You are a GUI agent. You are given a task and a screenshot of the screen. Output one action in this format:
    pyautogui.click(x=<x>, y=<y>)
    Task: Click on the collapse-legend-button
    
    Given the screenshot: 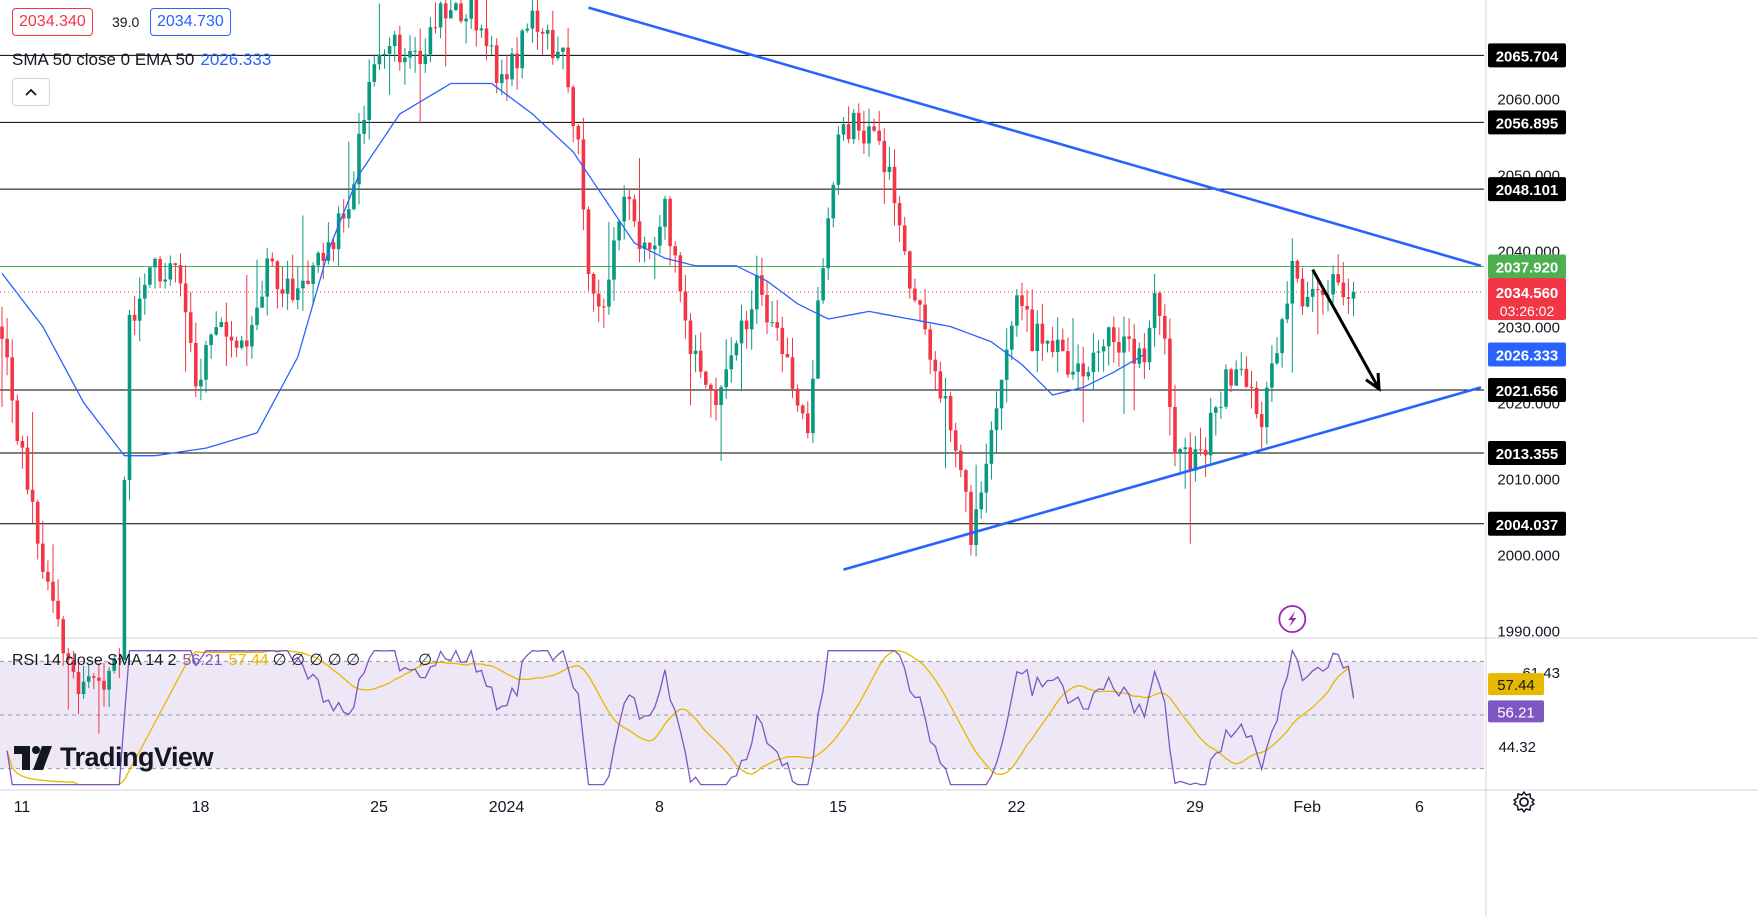 What is the action you would take?
    pyautogui.click(x=31, y=92)
    